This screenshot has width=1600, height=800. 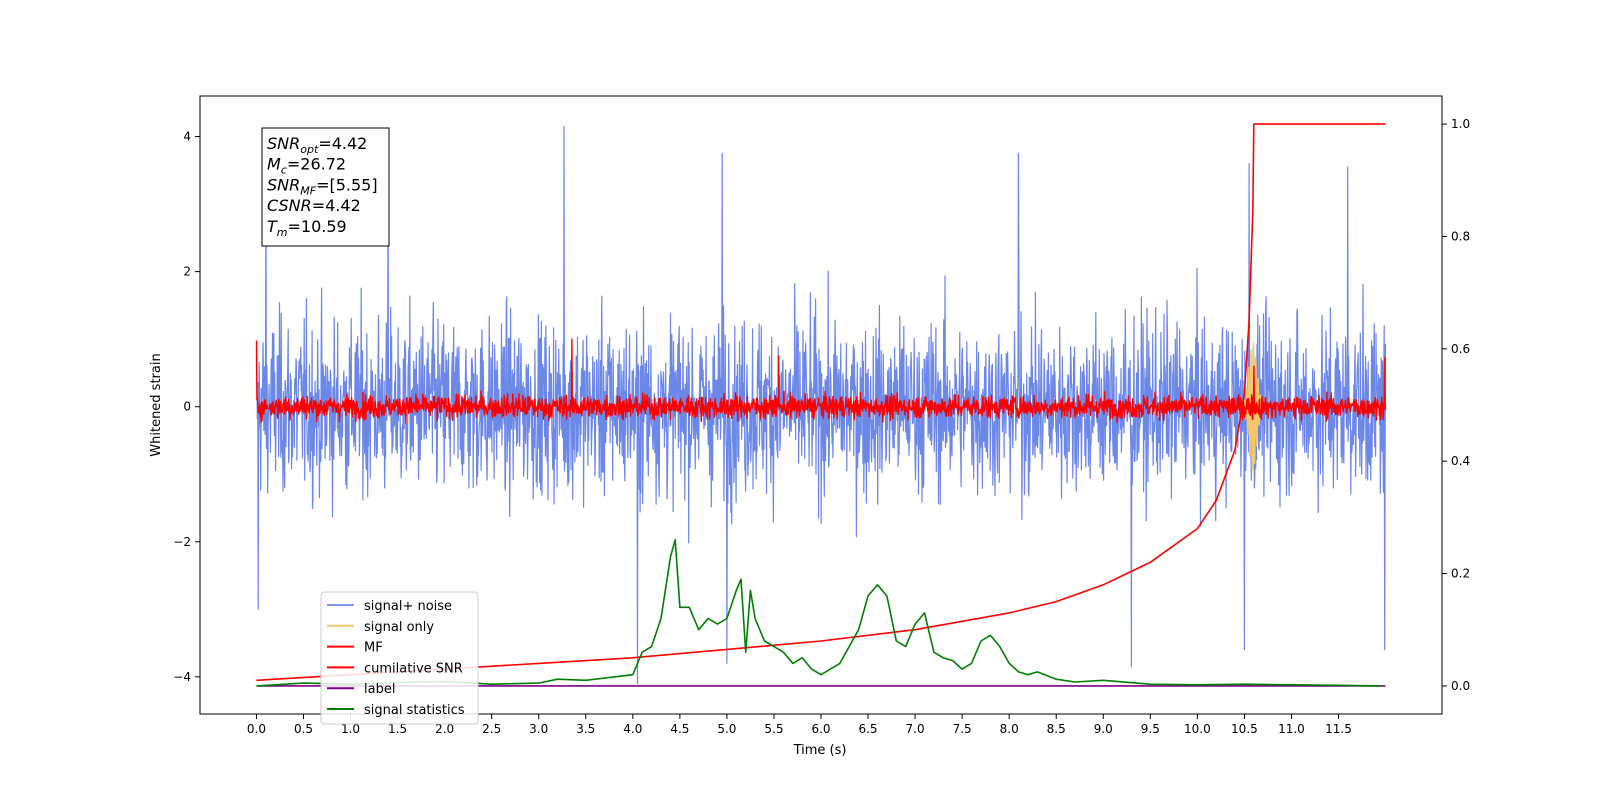 What do you see at coordinates (821, 381) in the screenshot?
I see `series-mf` at bounding box center [821, 381].